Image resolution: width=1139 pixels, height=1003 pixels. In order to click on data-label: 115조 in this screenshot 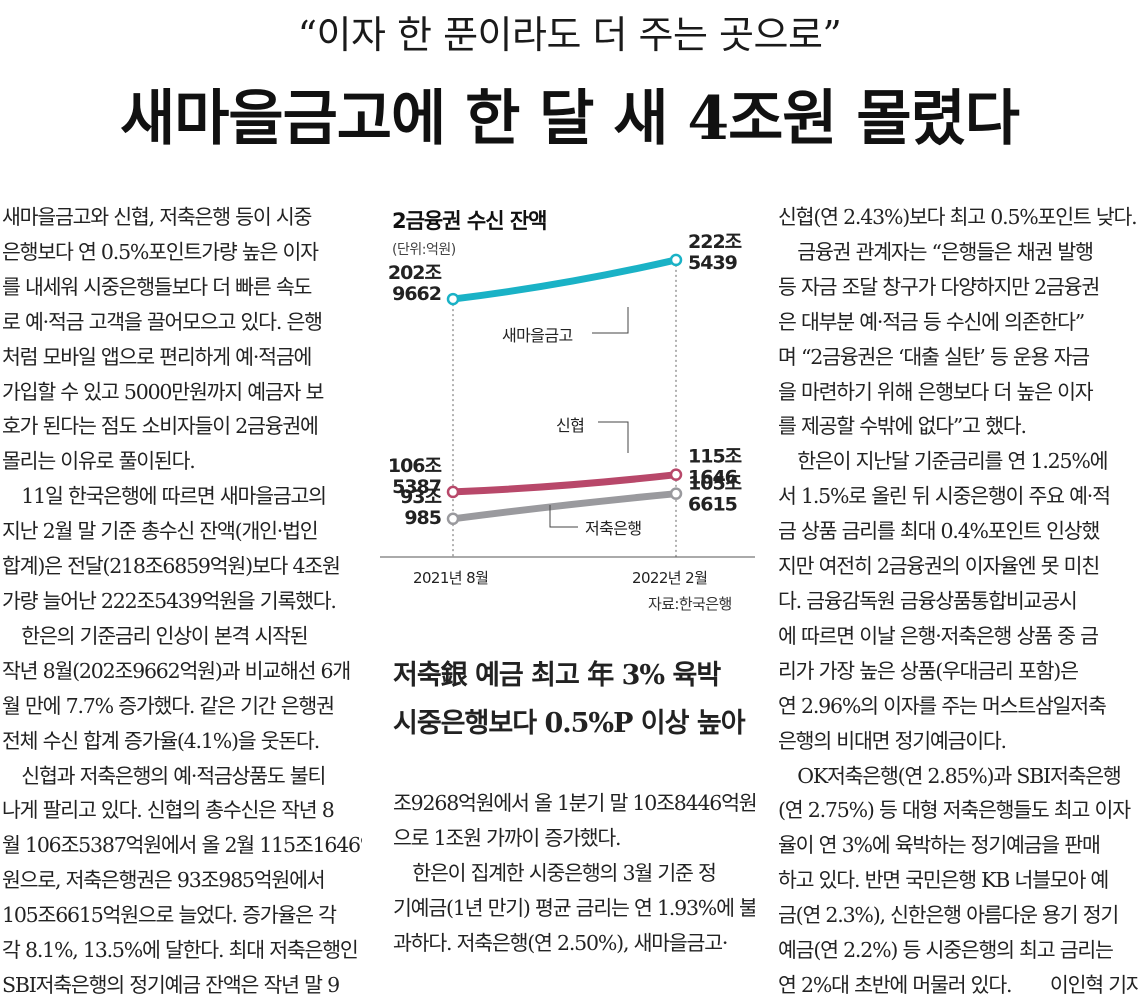, I will do `click(715, 457)`.